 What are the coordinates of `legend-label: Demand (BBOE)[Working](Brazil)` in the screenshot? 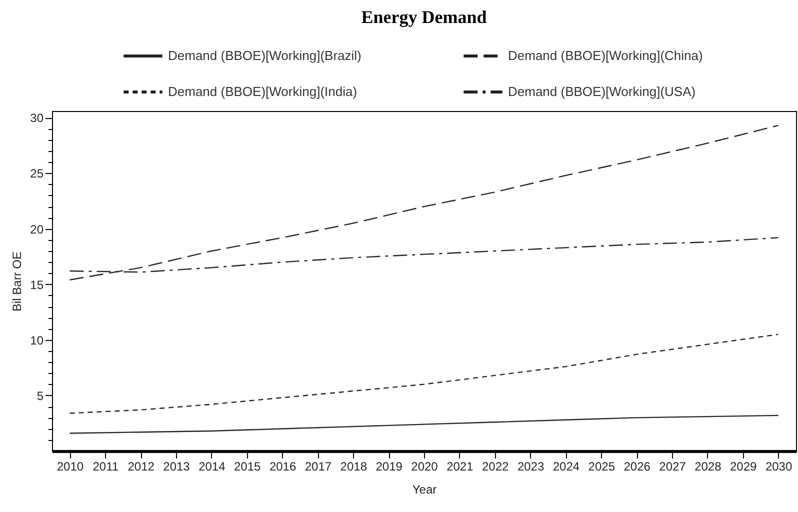 It's located at (265, 55).